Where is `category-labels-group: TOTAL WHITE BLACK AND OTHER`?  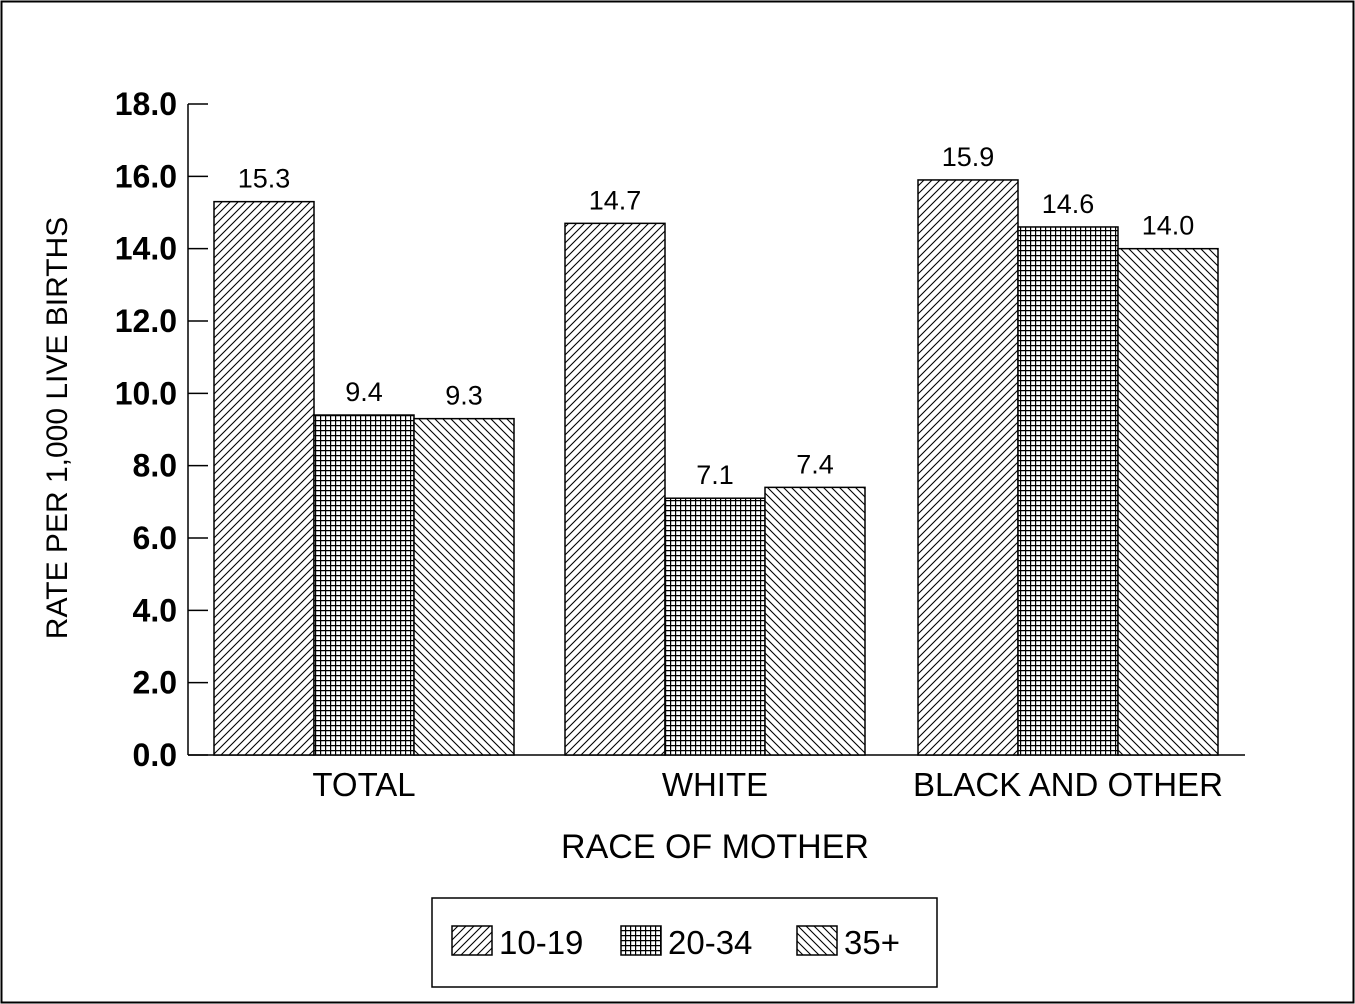 category-labels-group: TOTAL WHITE BLACK AND OTHER is located at coordinates (767, 784).